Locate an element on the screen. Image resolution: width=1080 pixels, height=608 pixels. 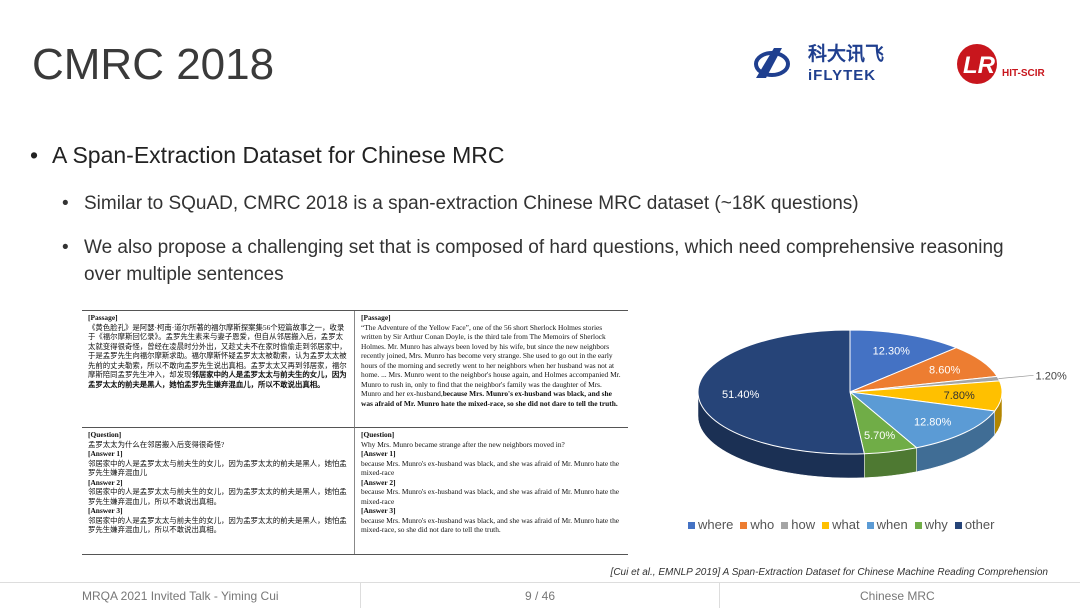
legend-label: what is located at coordinates (846, 524).